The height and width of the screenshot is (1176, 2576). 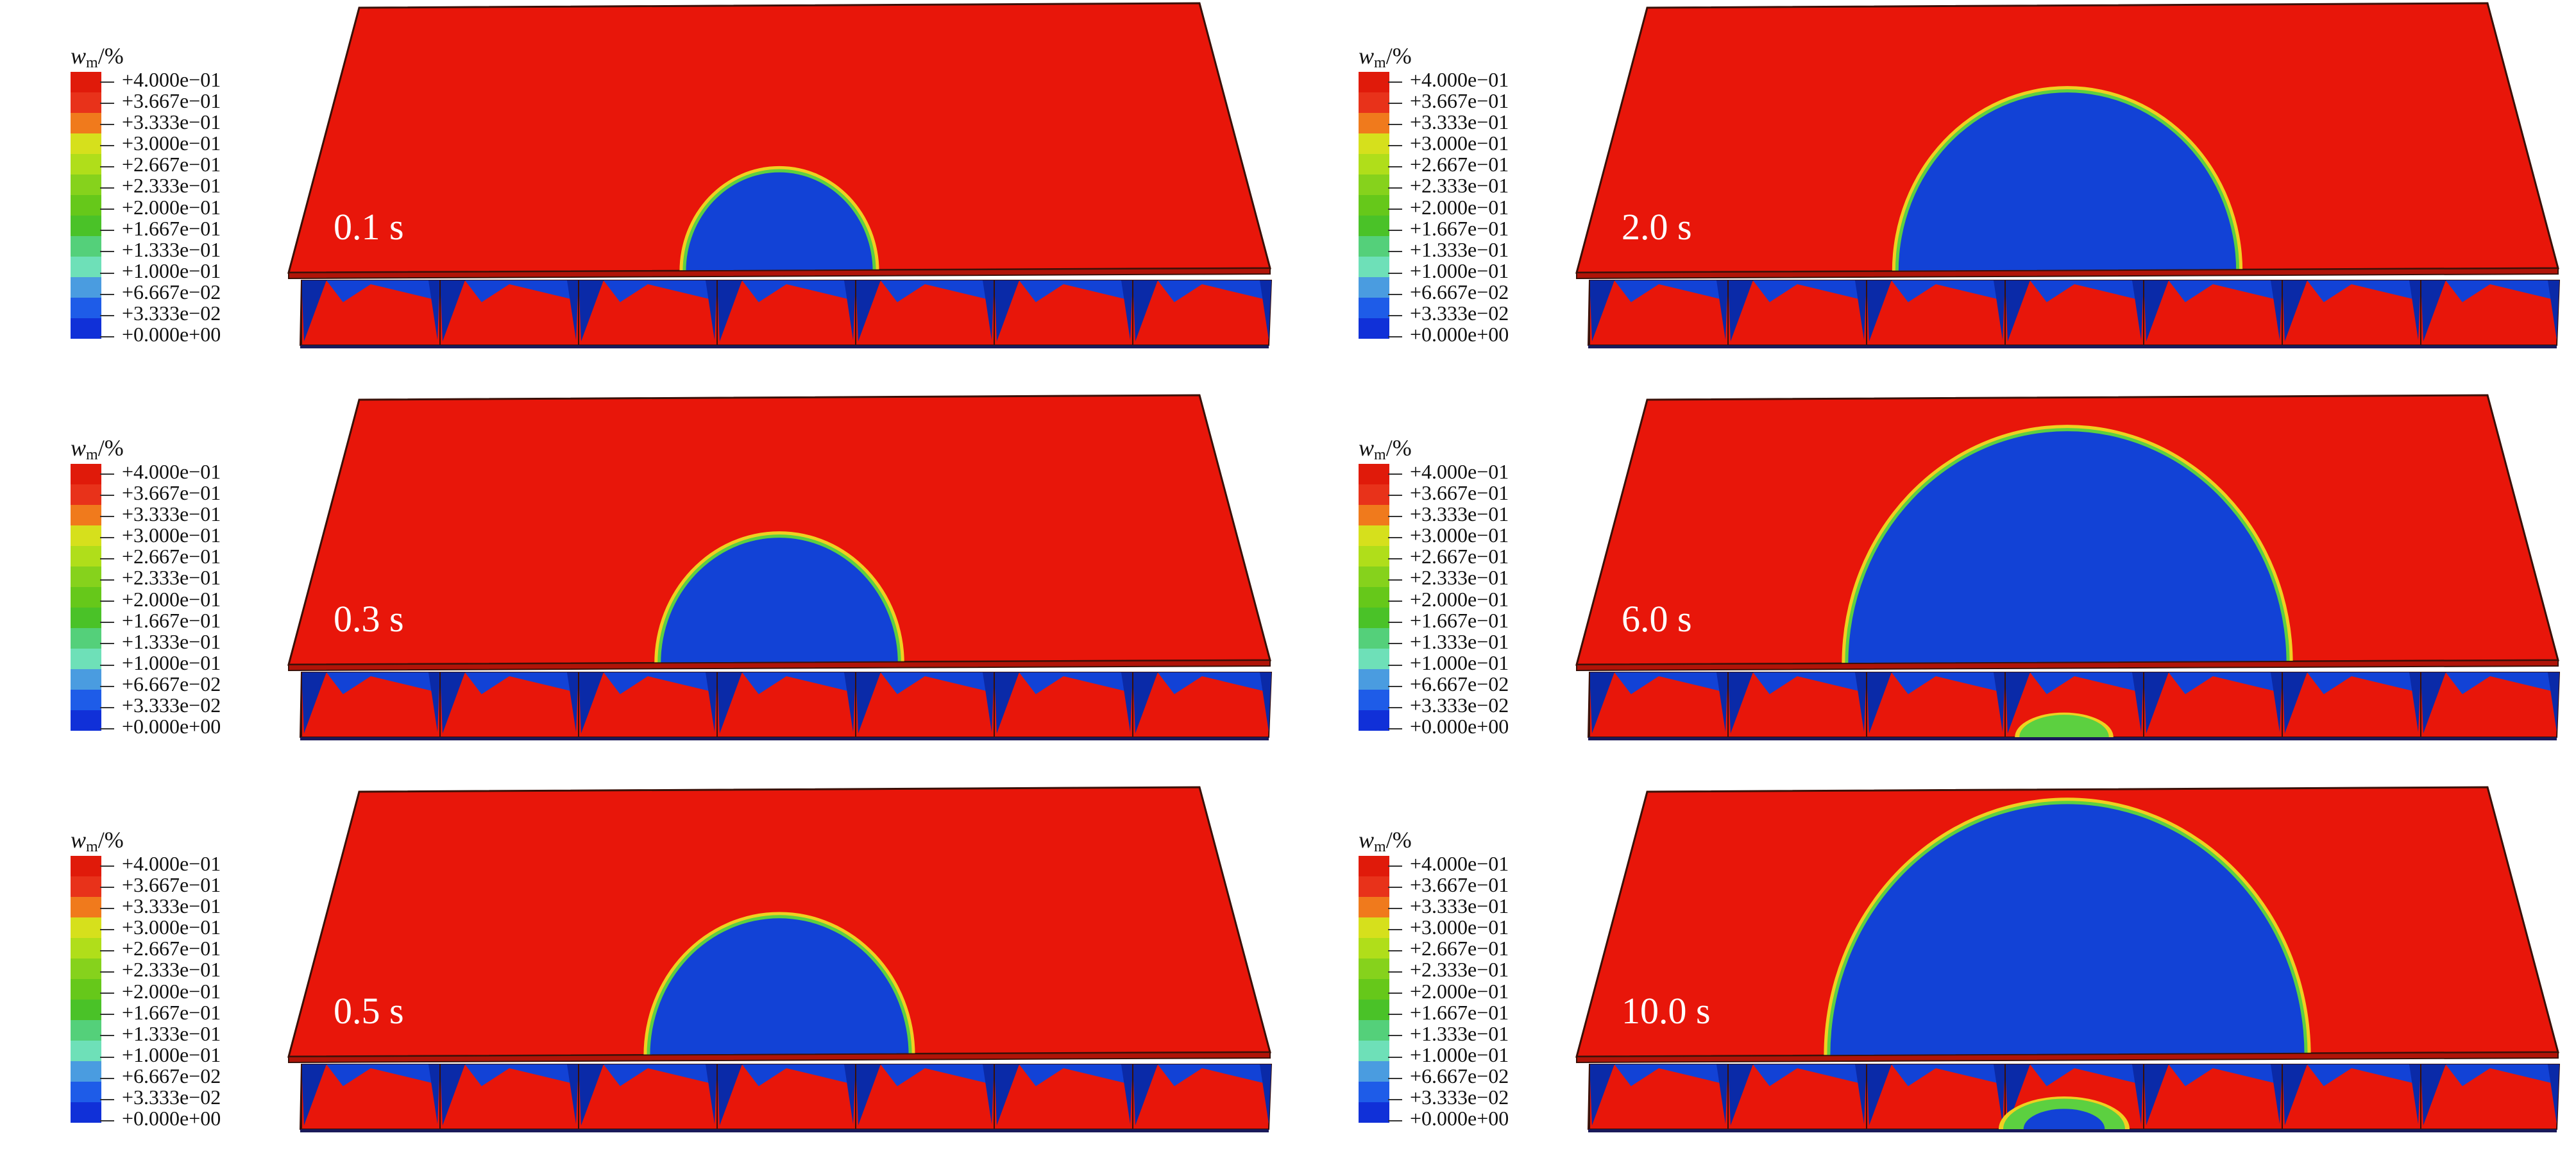 What do you see at coordinates (1657, 227) in the screenshot?
I see `time-label: 2.0 s` at bounding box center [1657, 227].